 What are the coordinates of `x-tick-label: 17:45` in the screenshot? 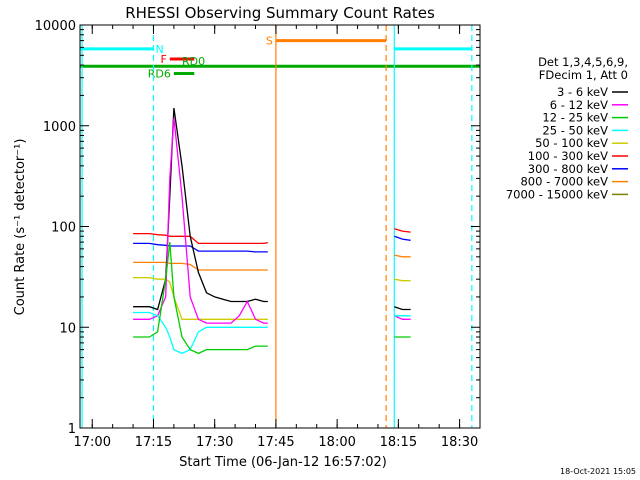 It's located at (275, 442).